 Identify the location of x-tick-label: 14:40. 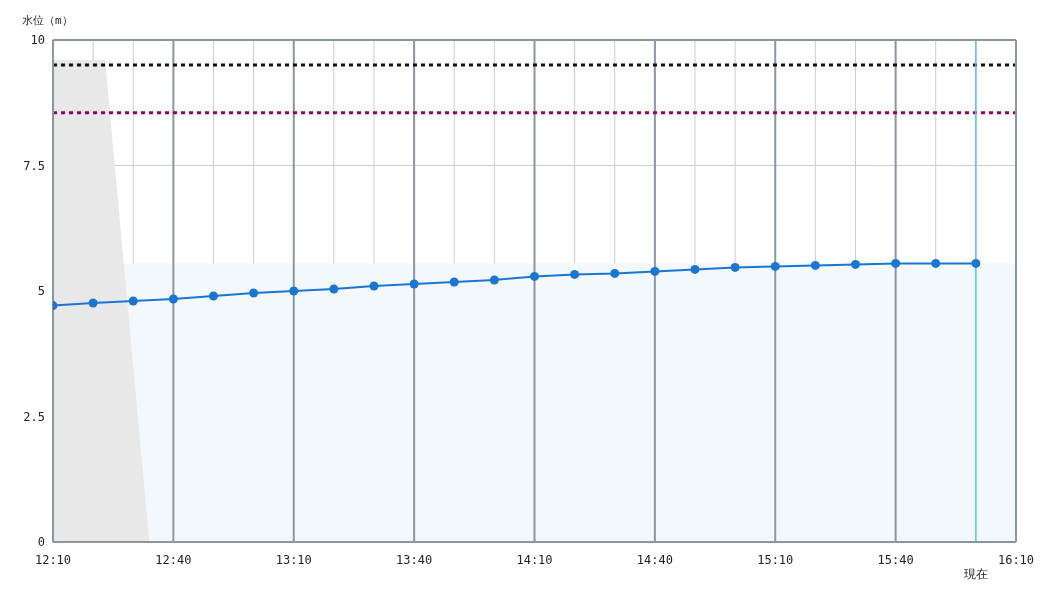
(654, 560).